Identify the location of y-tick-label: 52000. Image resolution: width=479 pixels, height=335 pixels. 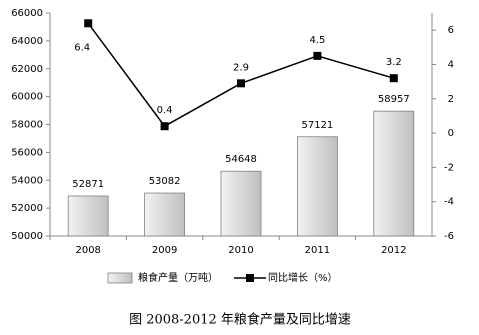
(27, 208).